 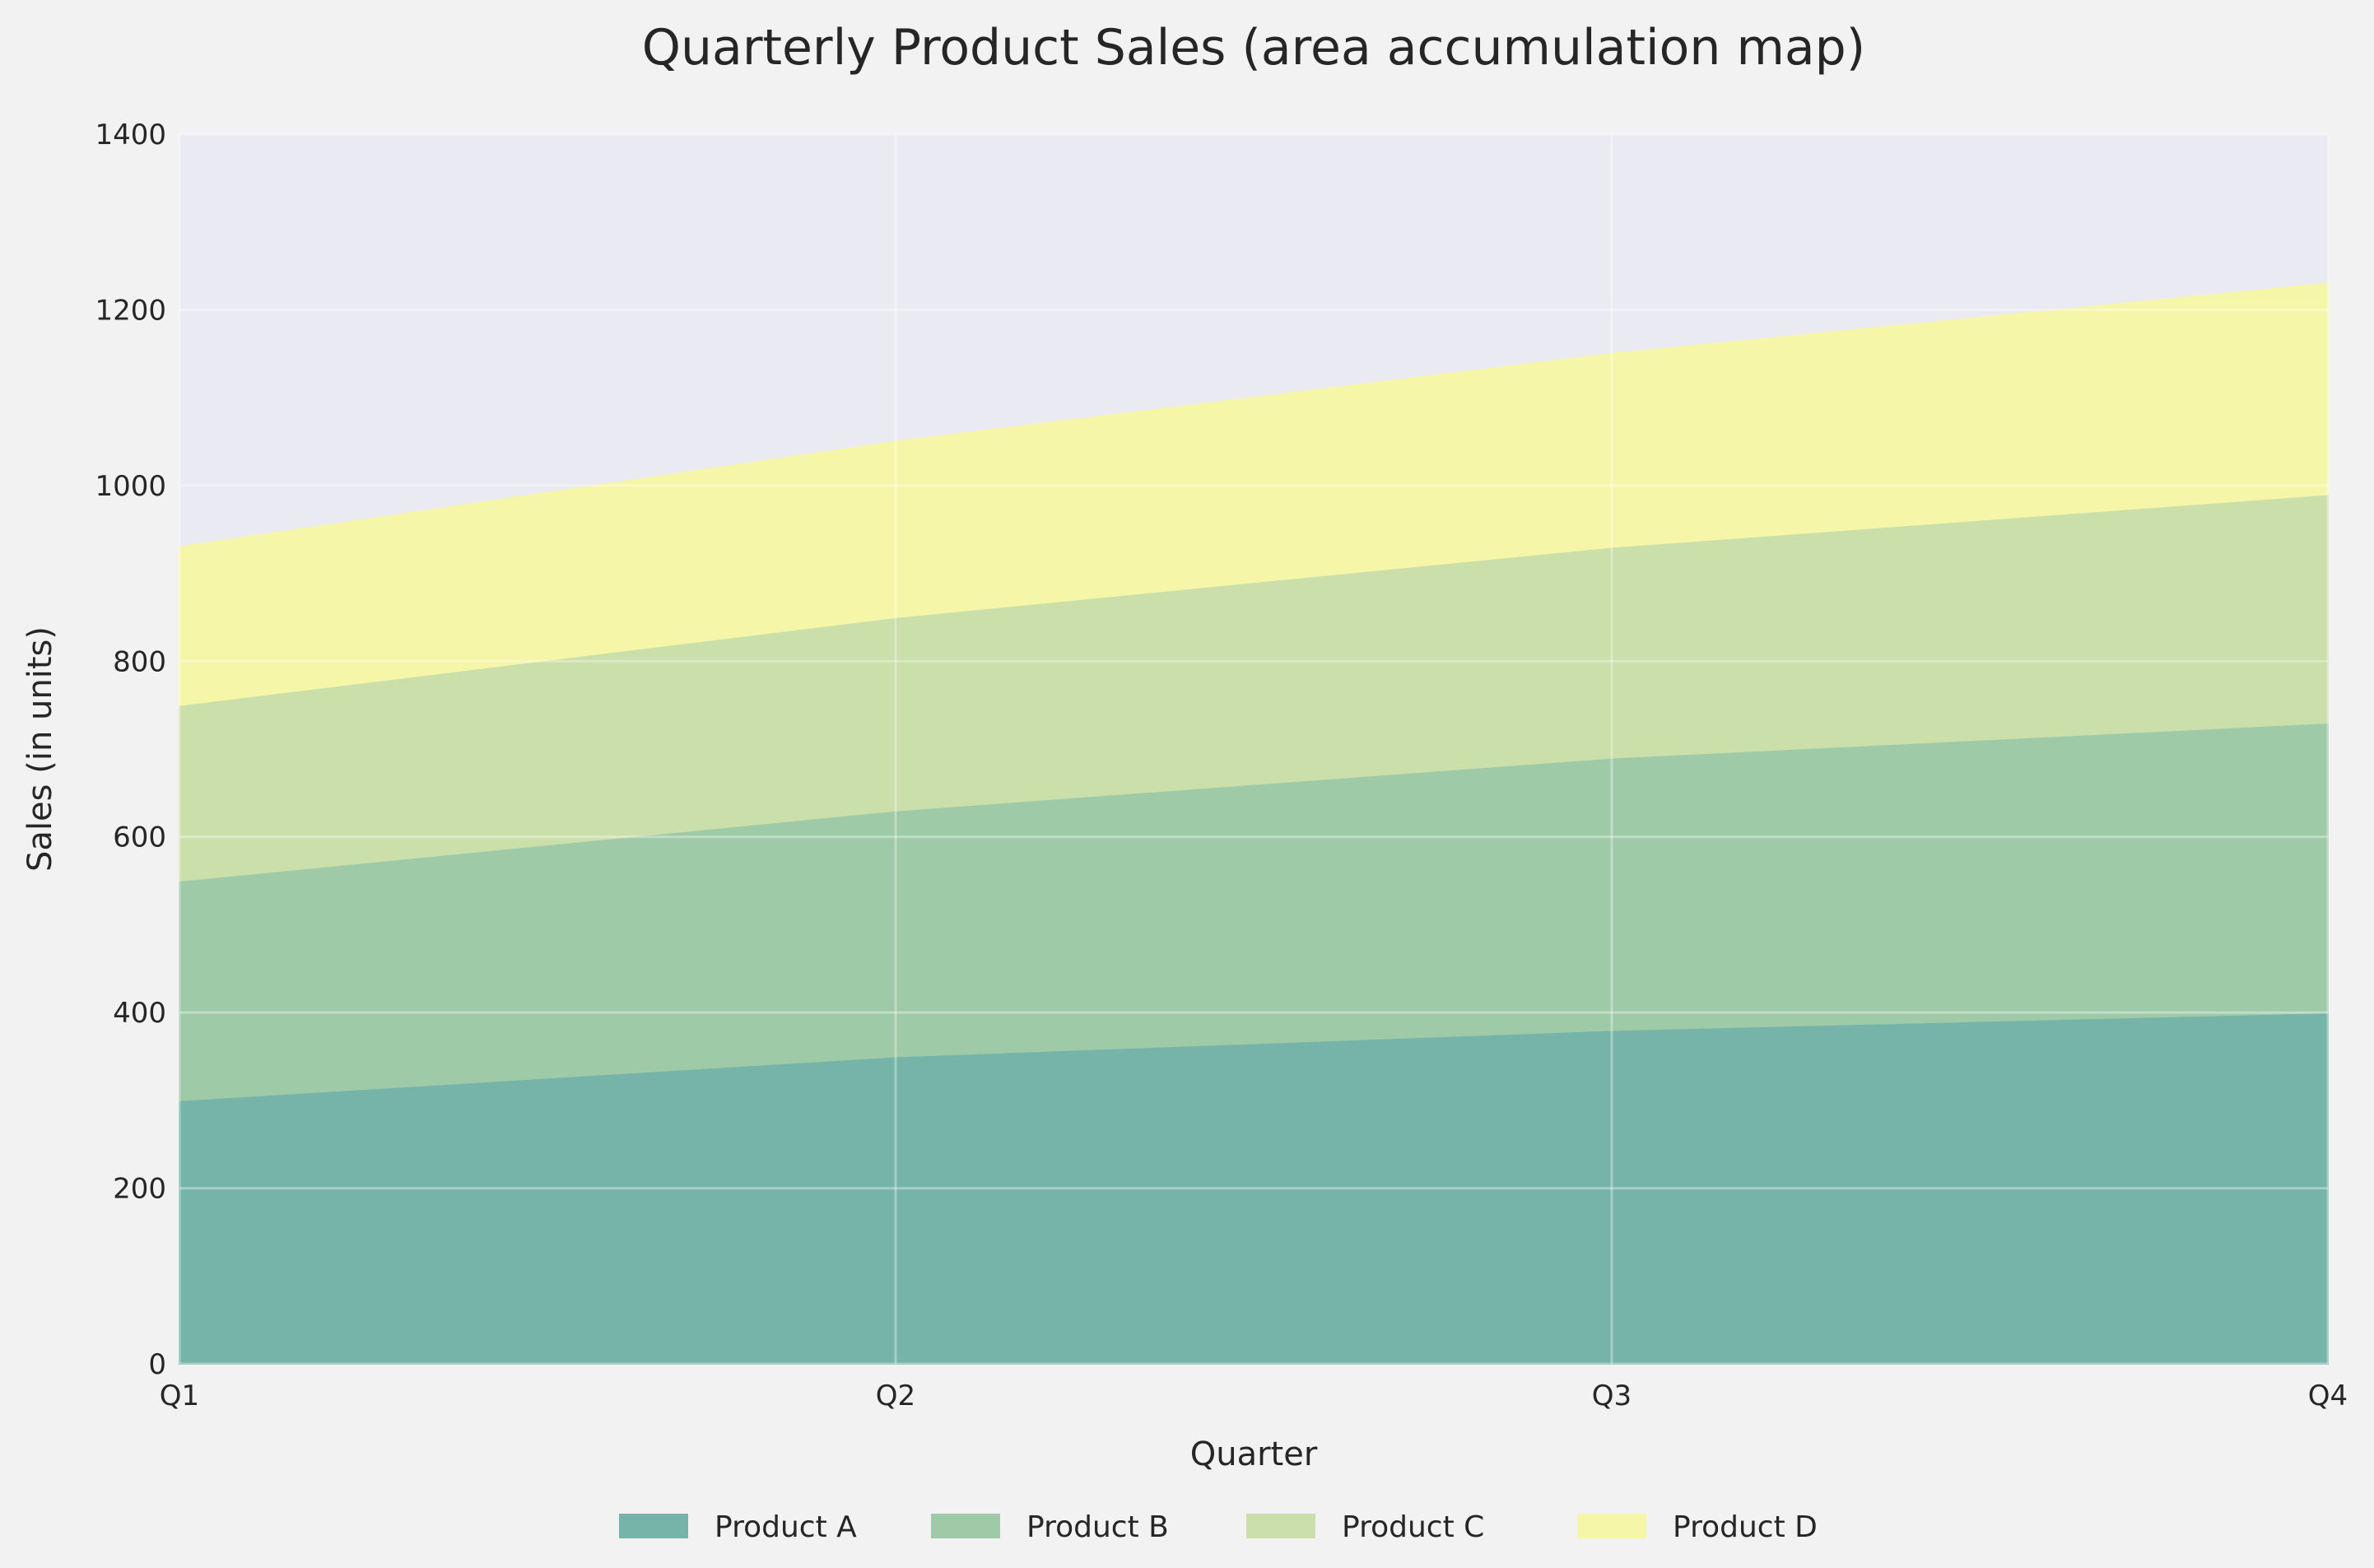 I want to click on y-tick-label: 400, so click(x=139, y=1013).